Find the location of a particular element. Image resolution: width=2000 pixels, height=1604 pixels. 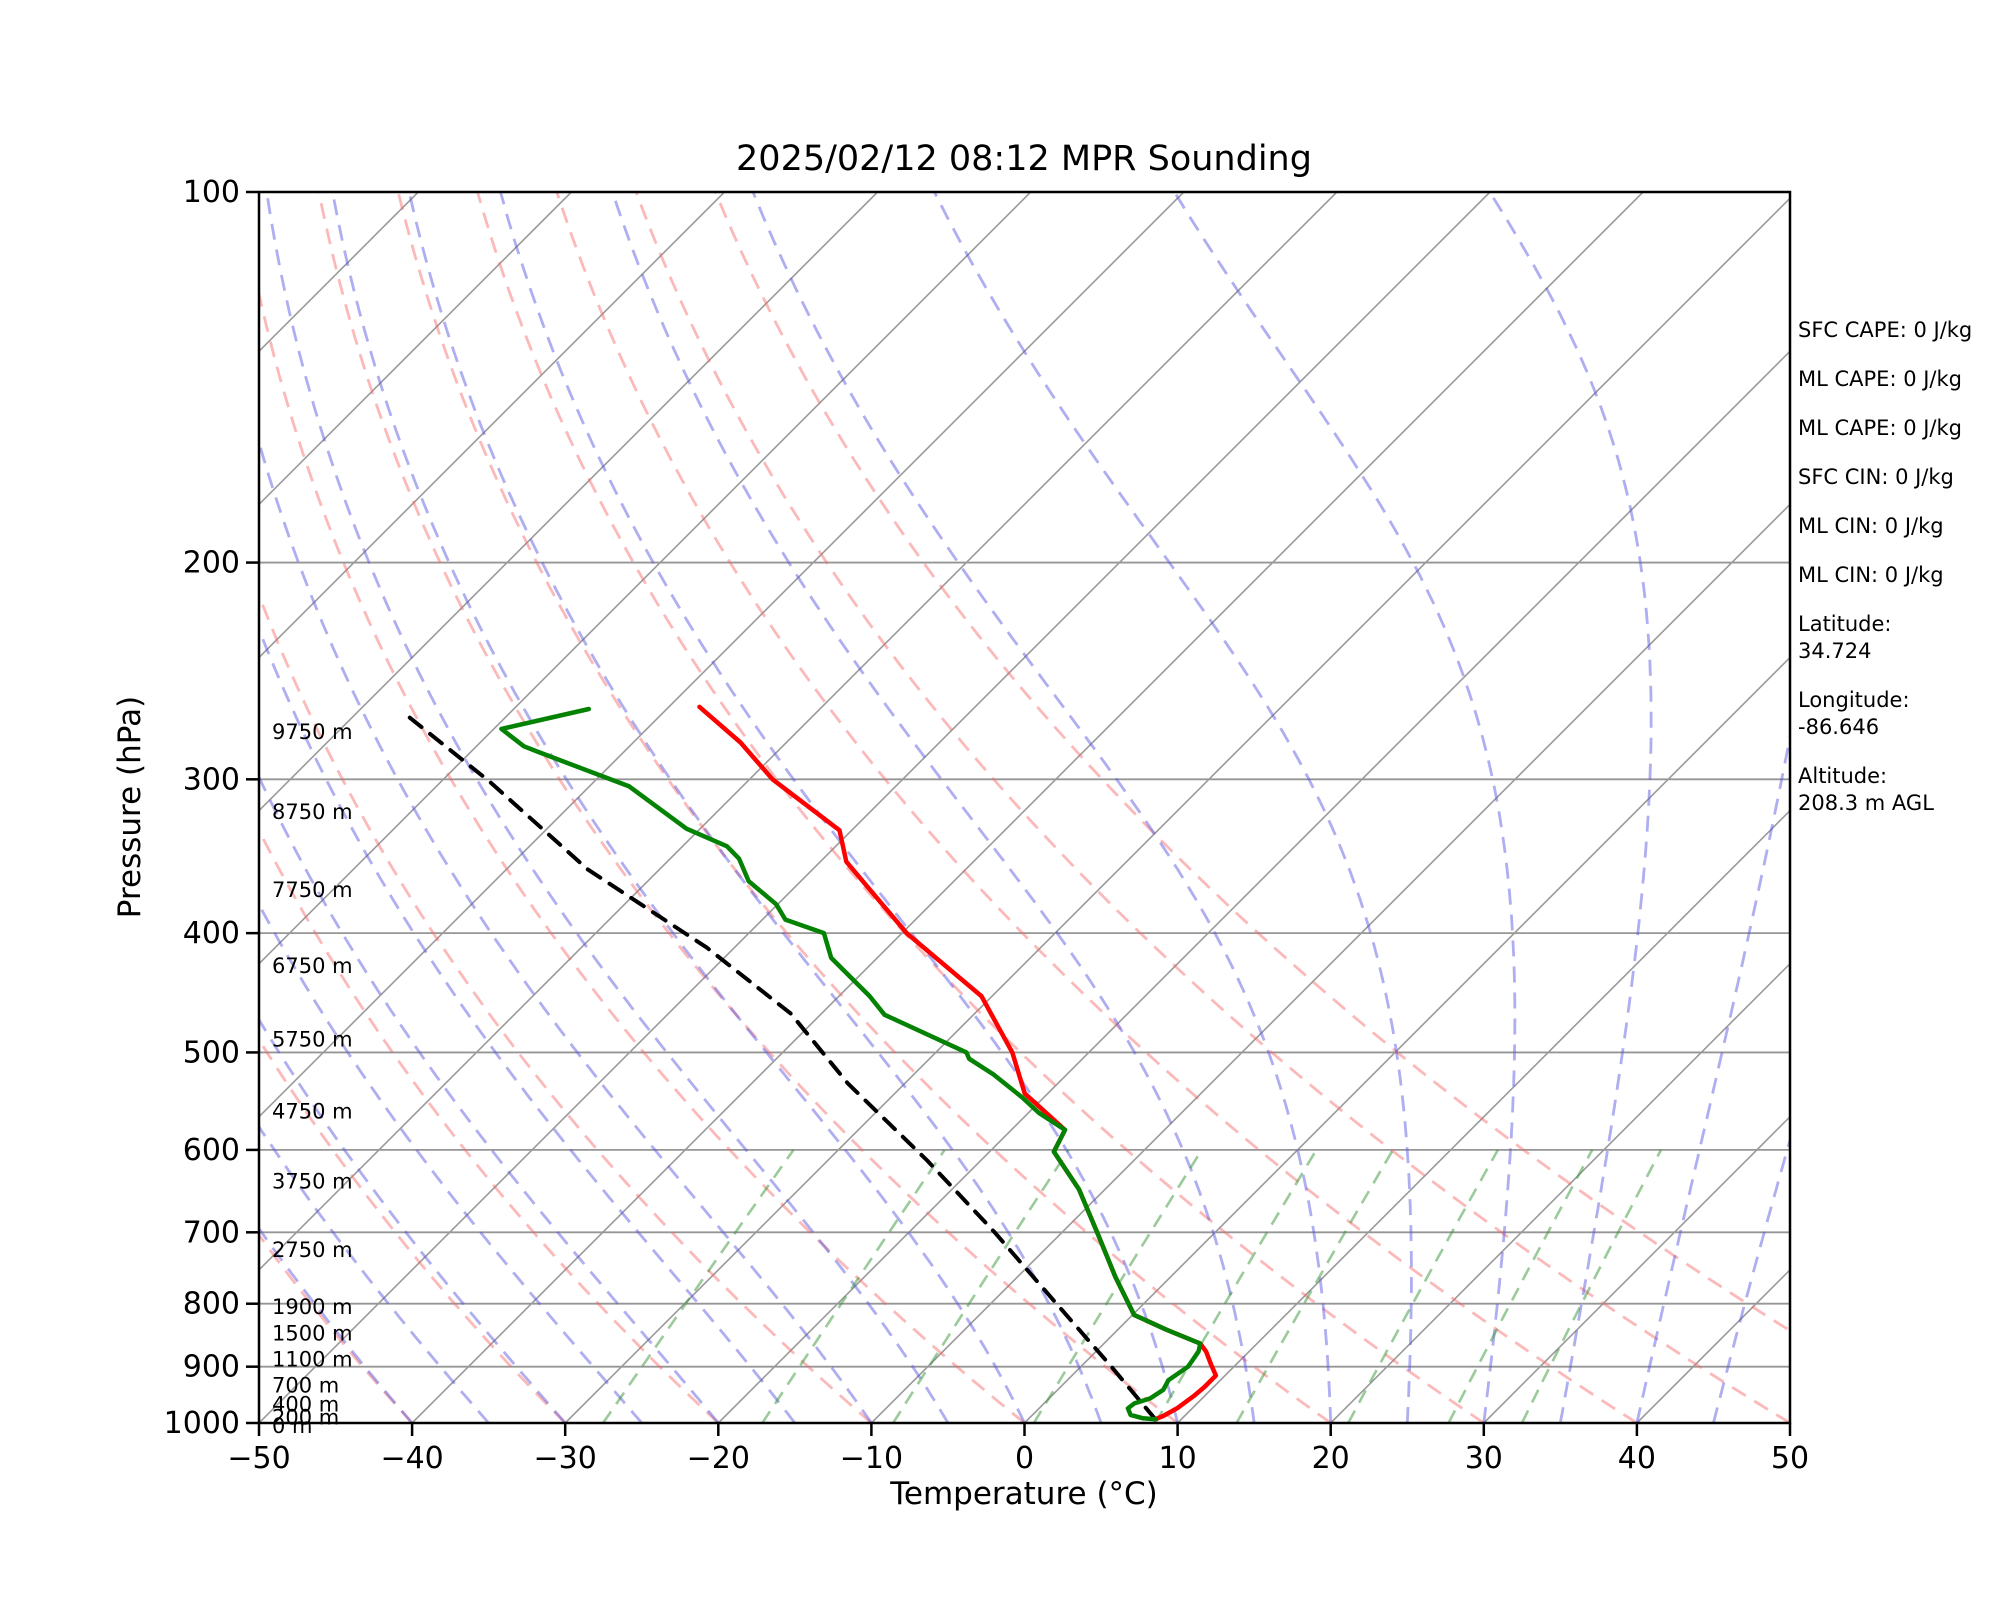

height-label: 0 m is located at coordinates (292, 1426).